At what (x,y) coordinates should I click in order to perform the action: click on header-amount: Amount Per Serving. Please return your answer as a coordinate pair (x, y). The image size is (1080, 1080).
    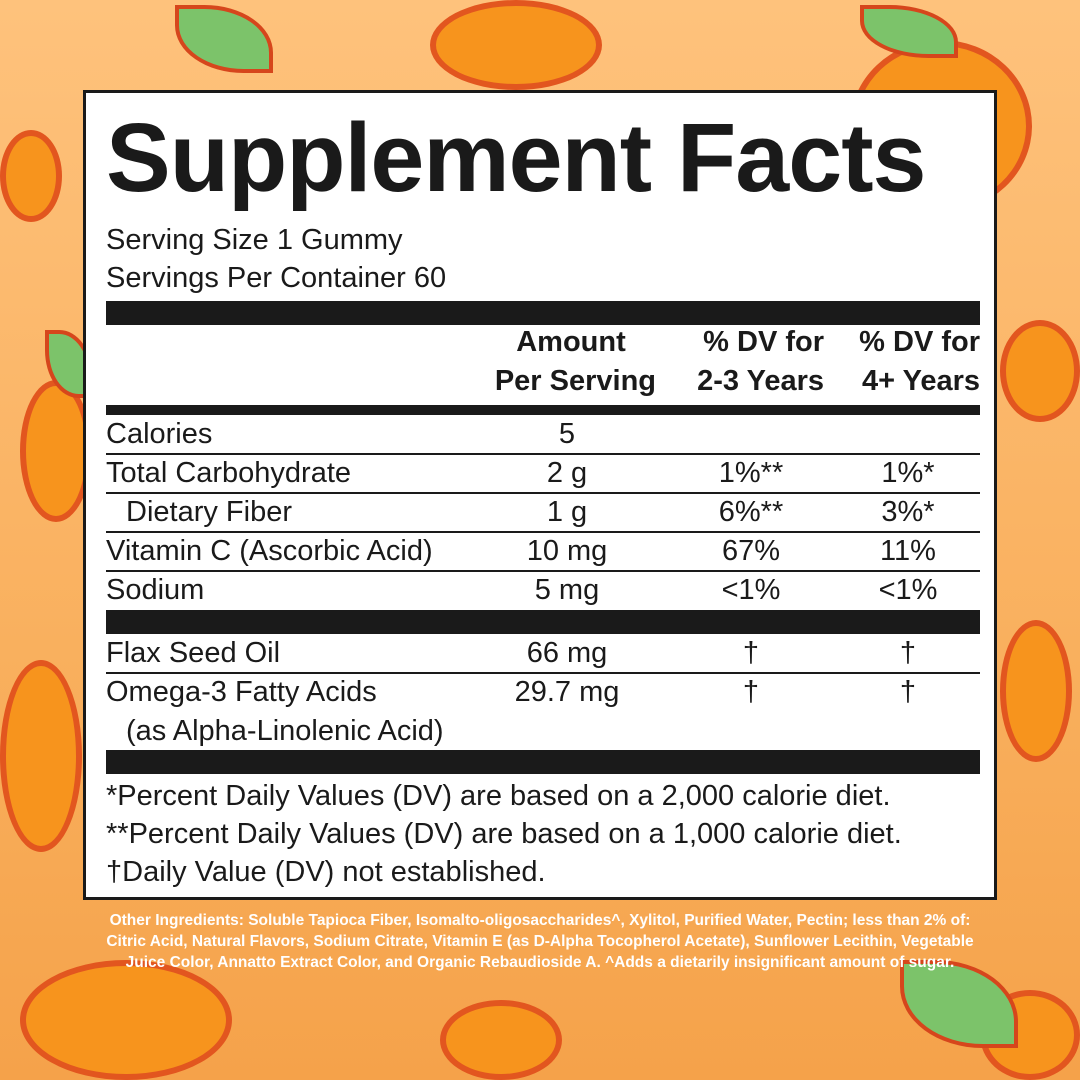
    Looking at the image, I should click on (575, 361).